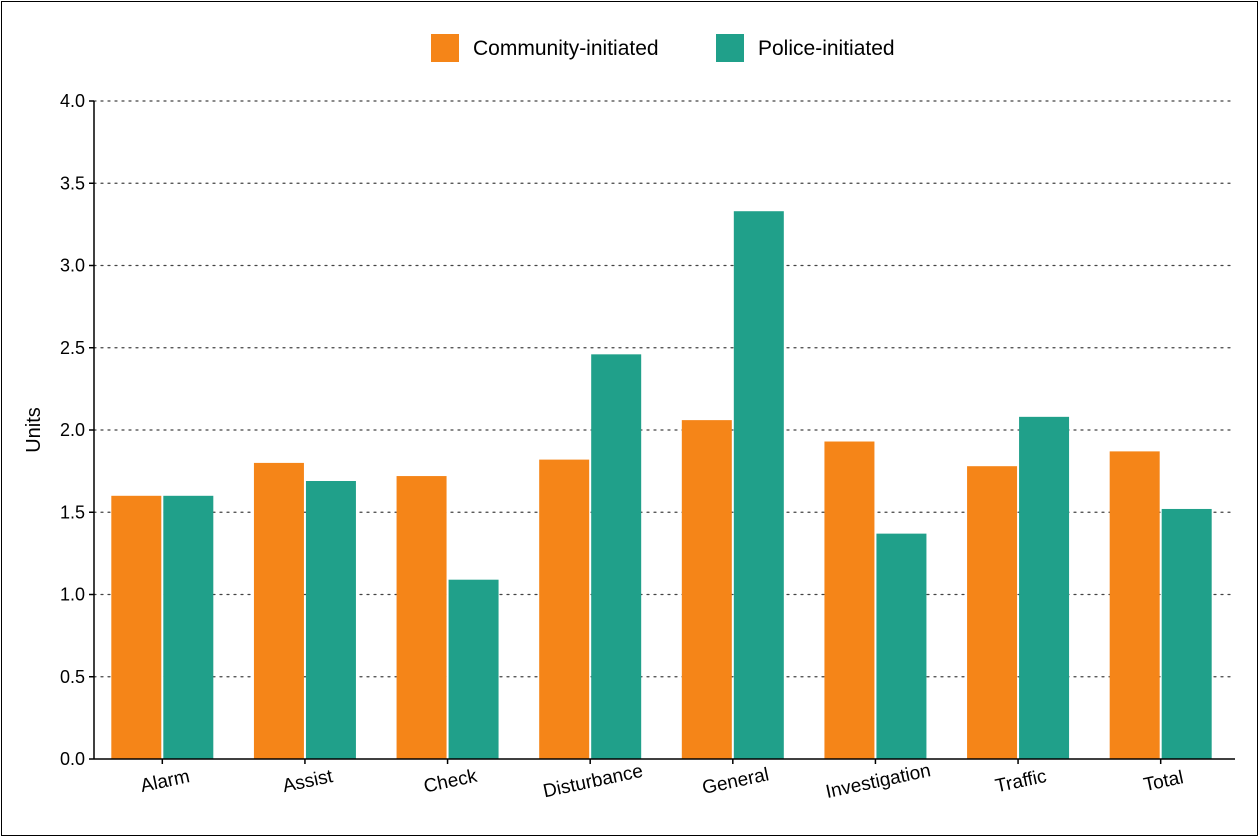 The height and width of the screenshot is (837, 1259). Describe the element at coordinates (992, 612) in the screenshot. I see `bar-community-initiated-traffic` at that location.